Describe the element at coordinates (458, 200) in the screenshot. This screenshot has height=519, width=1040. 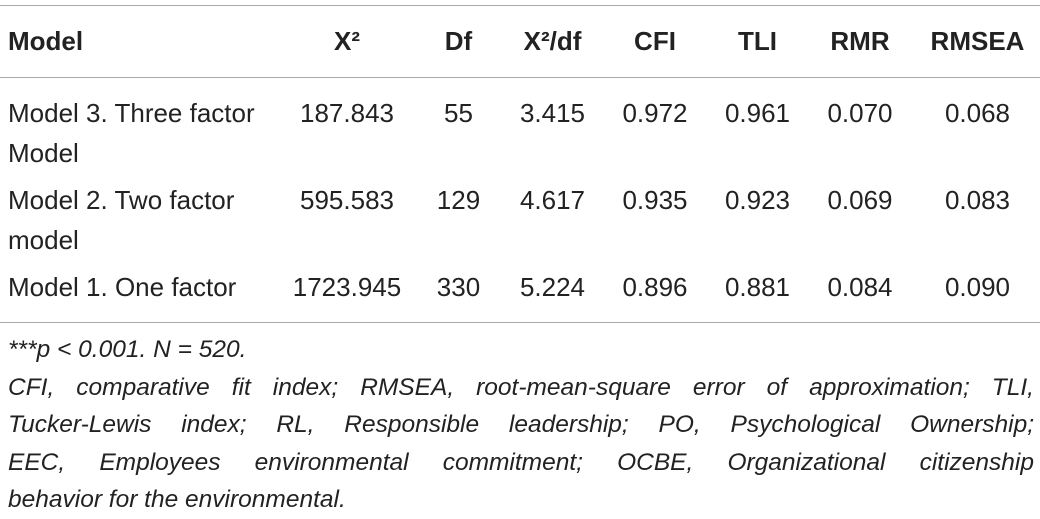
I see `value-cell: 129` at that location.